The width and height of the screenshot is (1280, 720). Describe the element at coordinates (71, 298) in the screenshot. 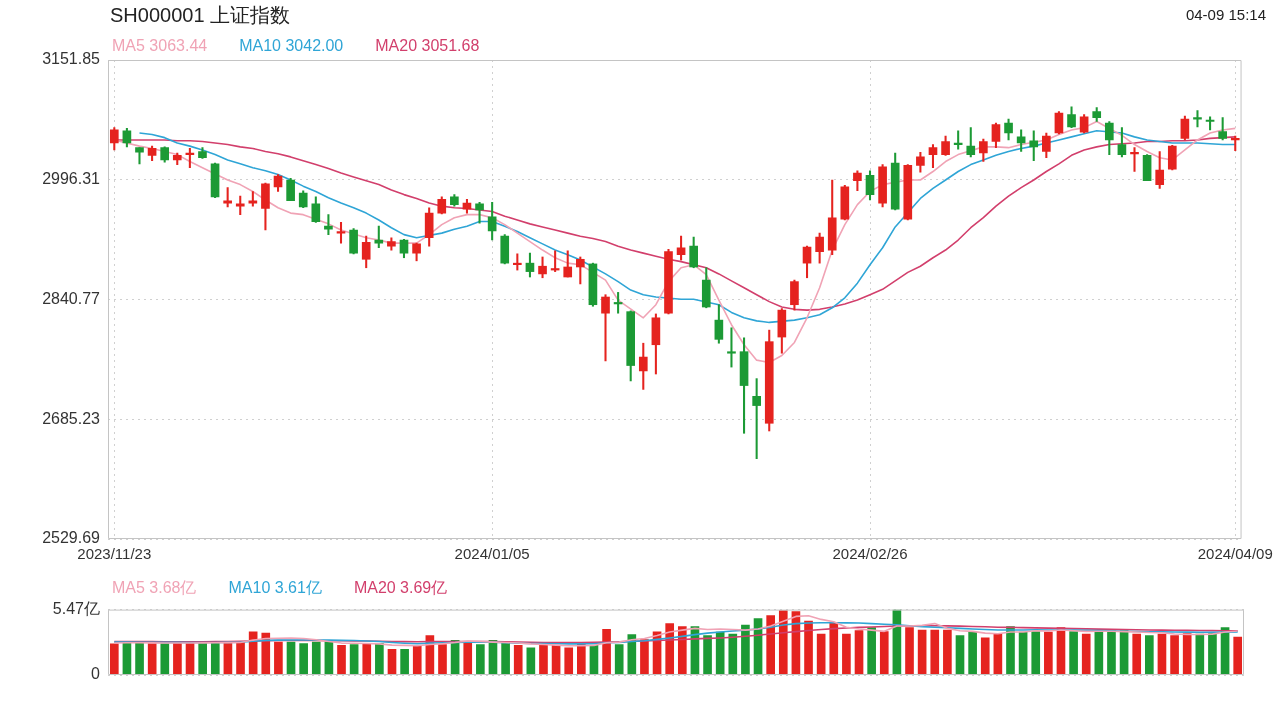

I see `y-tick-label: 2840.77` at that location.